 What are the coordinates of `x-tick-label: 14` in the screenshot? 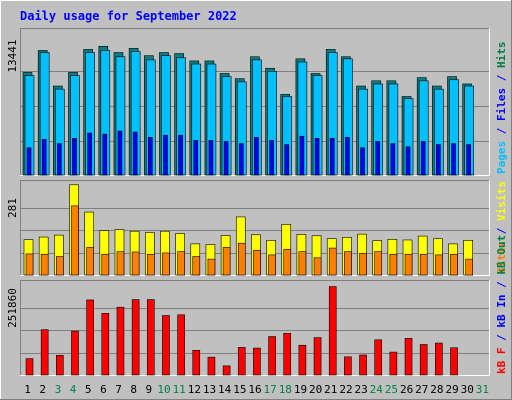 It's located at (225, 389).